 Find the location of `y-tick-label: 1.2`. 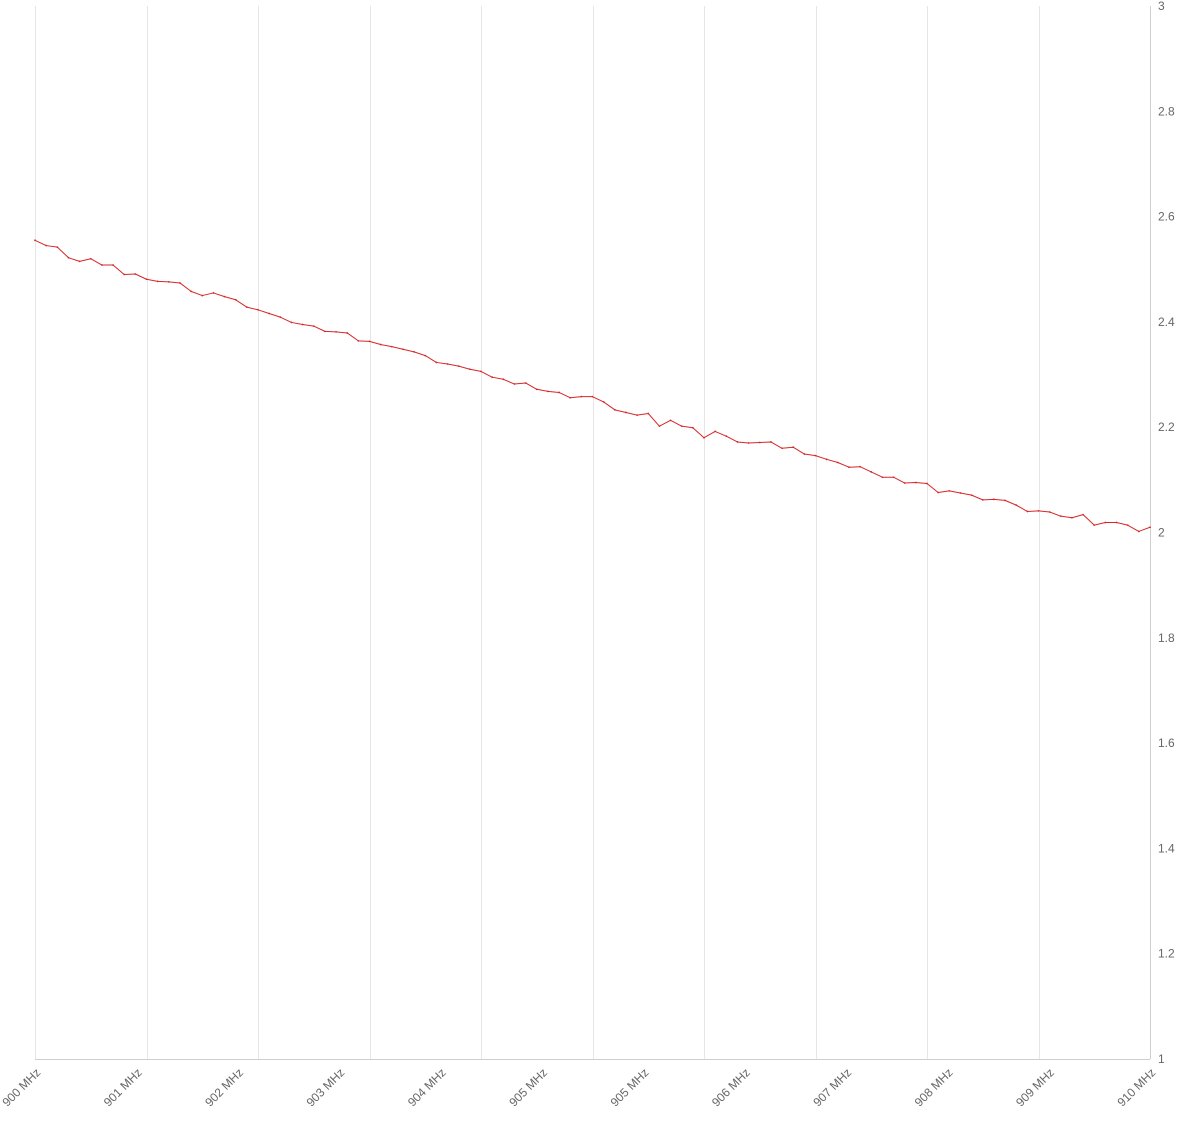

y-tick-label: 1.2 is located at coordinates (1166, 954).